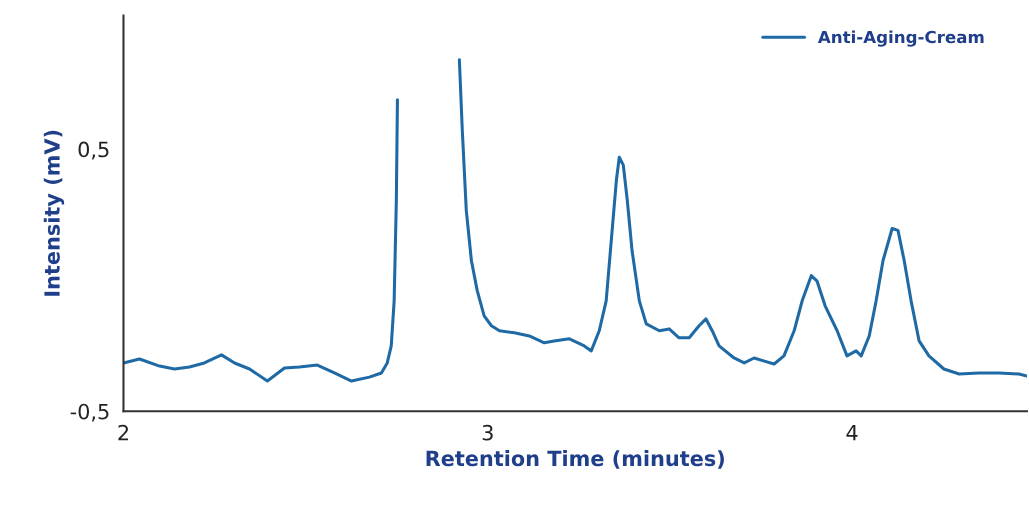  What do you see at coordinates (852, 433) in the screenshot?
I see `x-tick-label: 4` at bounding box center [852, 433].